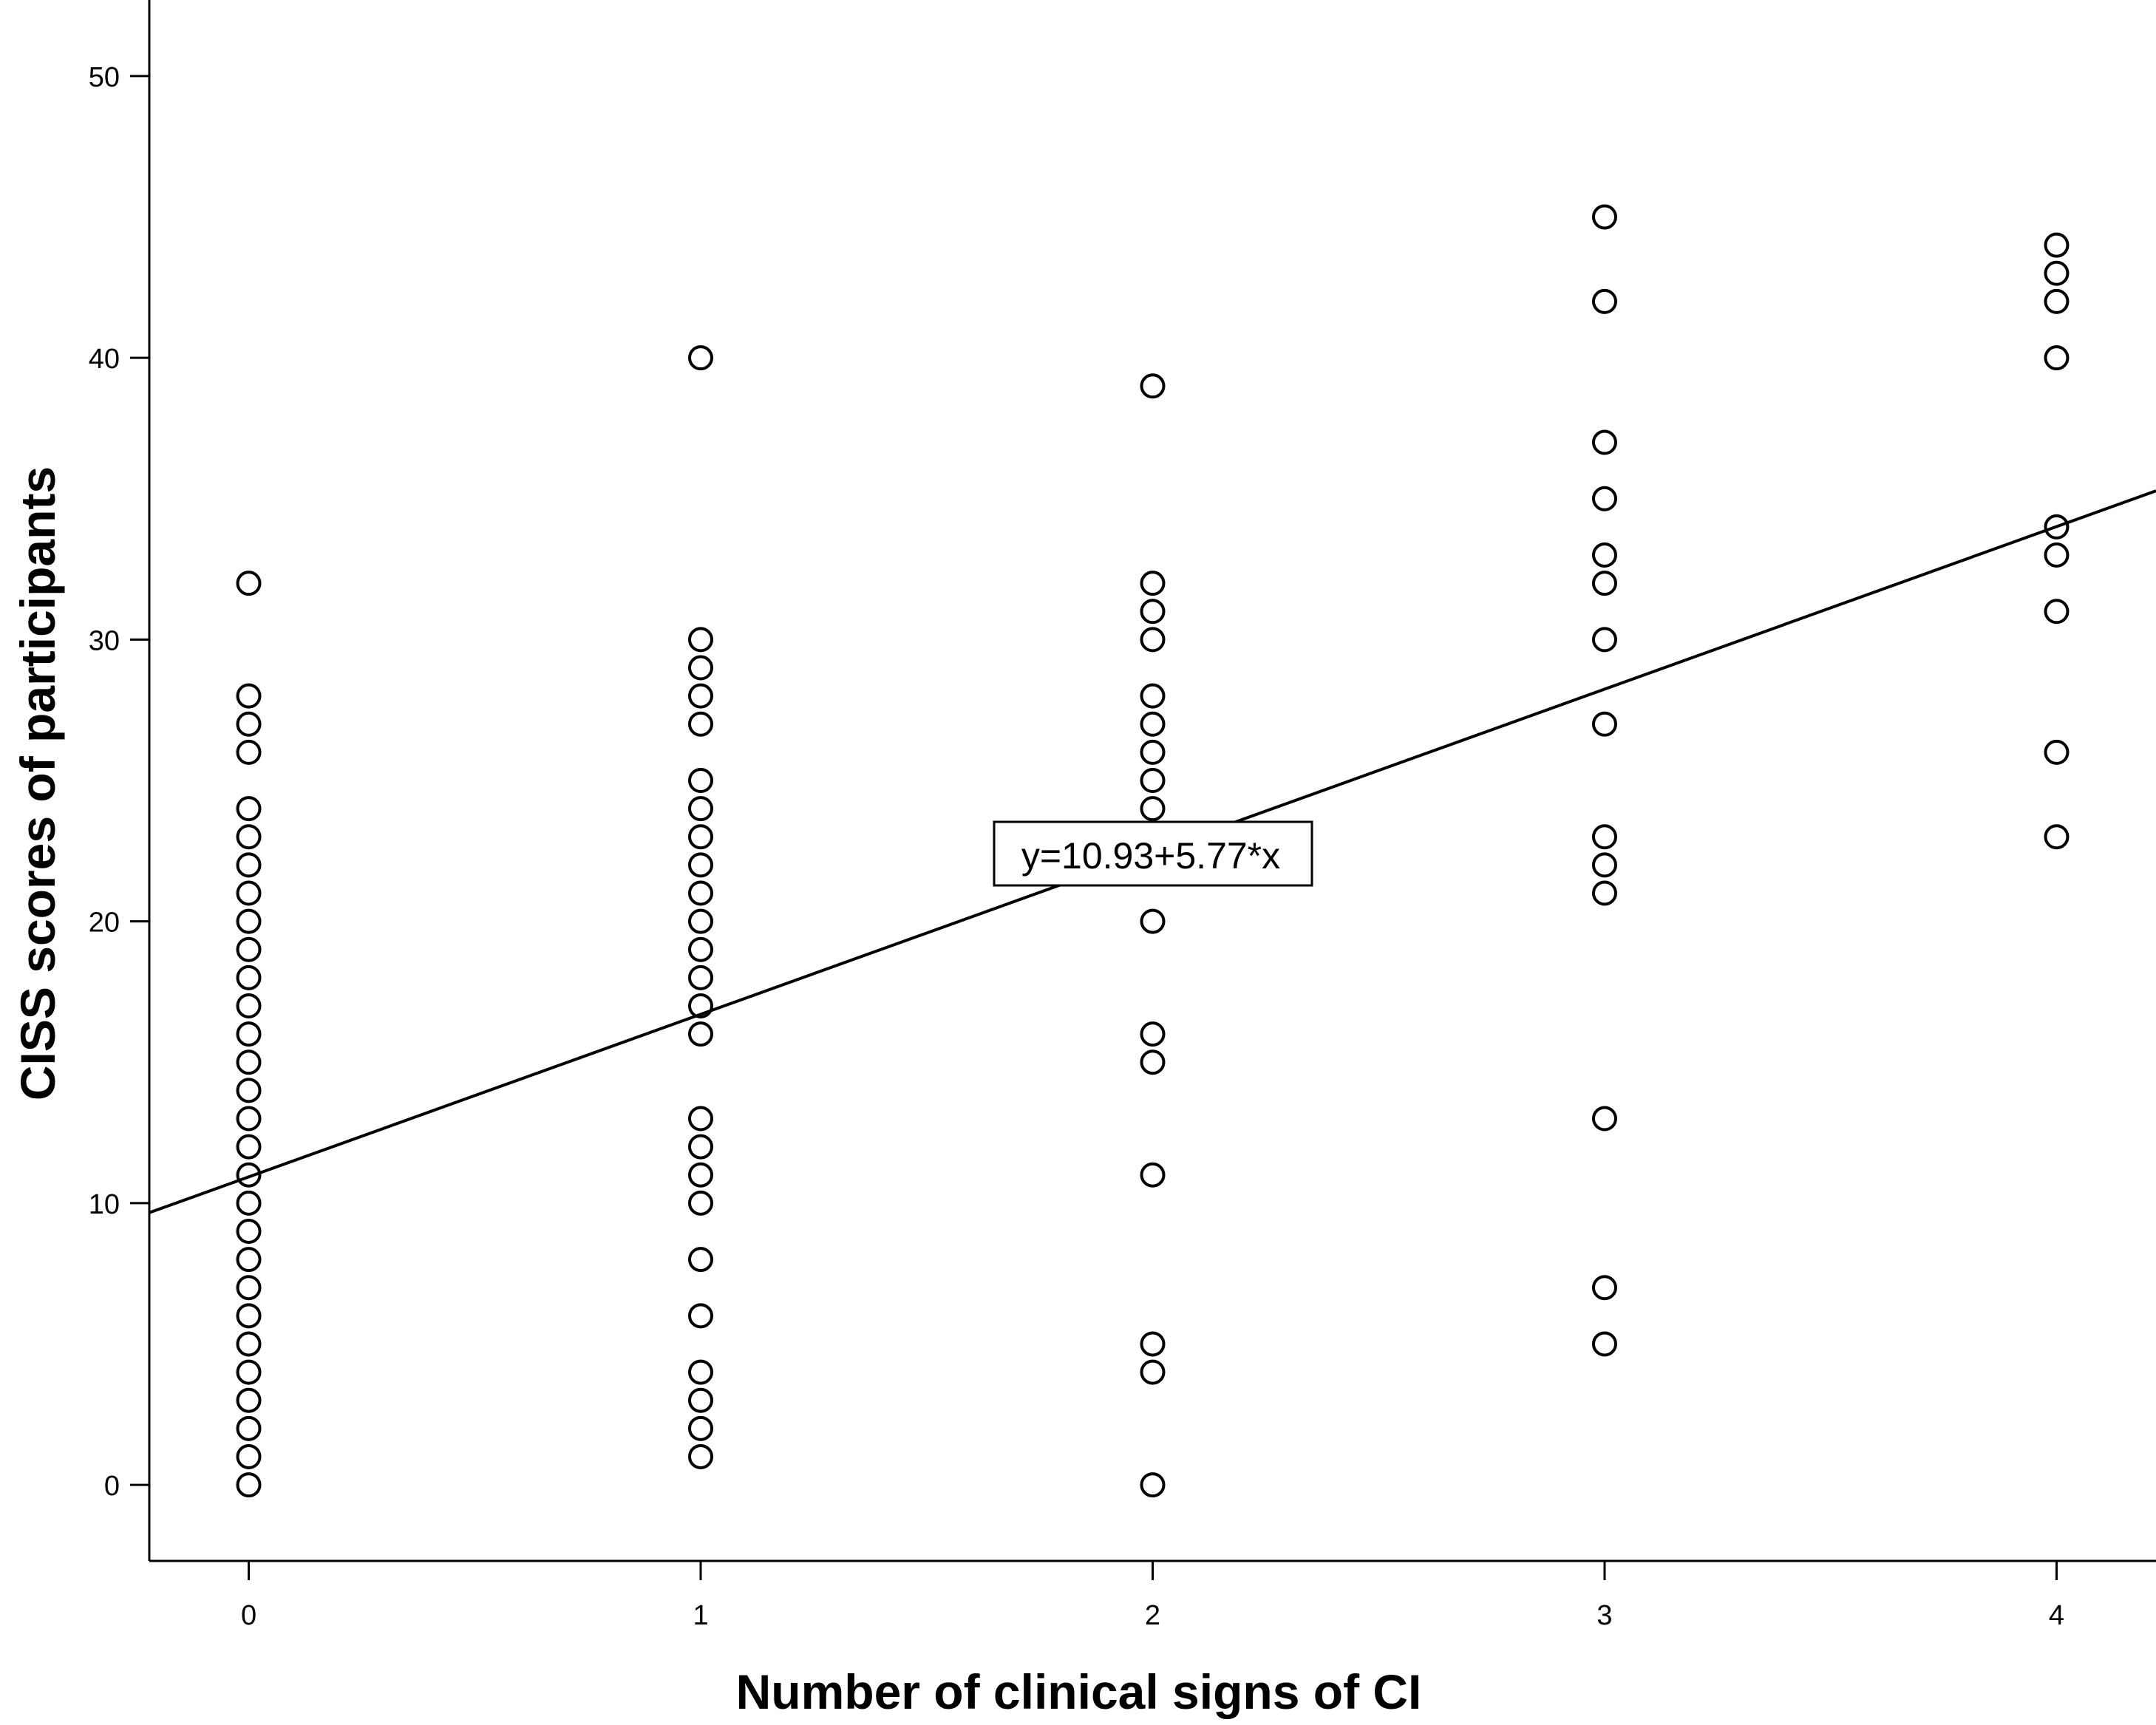 This screenshot has height=1725, width=2156. What do you see at coordinates (104, 1205) in the screenshot?
I see `y-tick-label: 10` at bounding box center [104, 1205].